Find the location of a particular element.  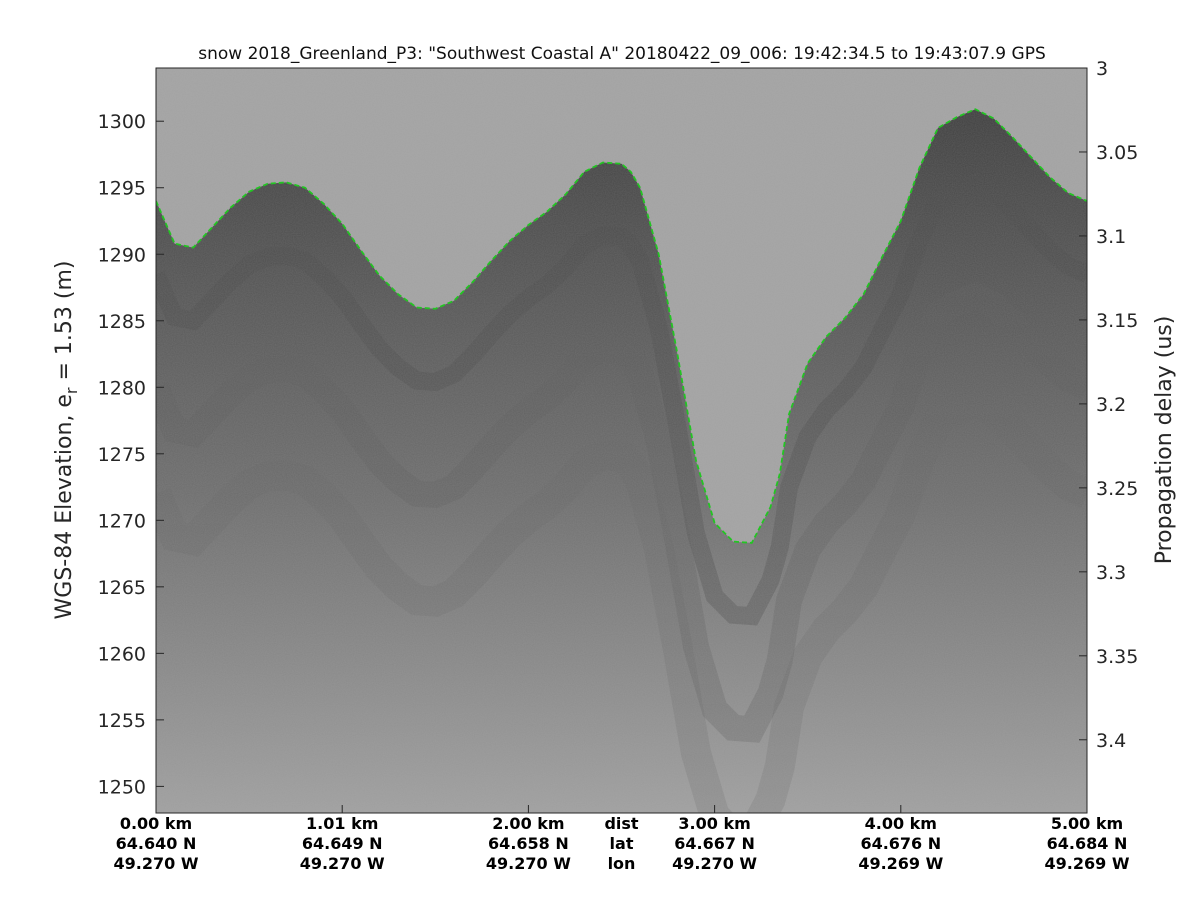

right-tick-label: 3.3 is located at coordinates (1111, 573).